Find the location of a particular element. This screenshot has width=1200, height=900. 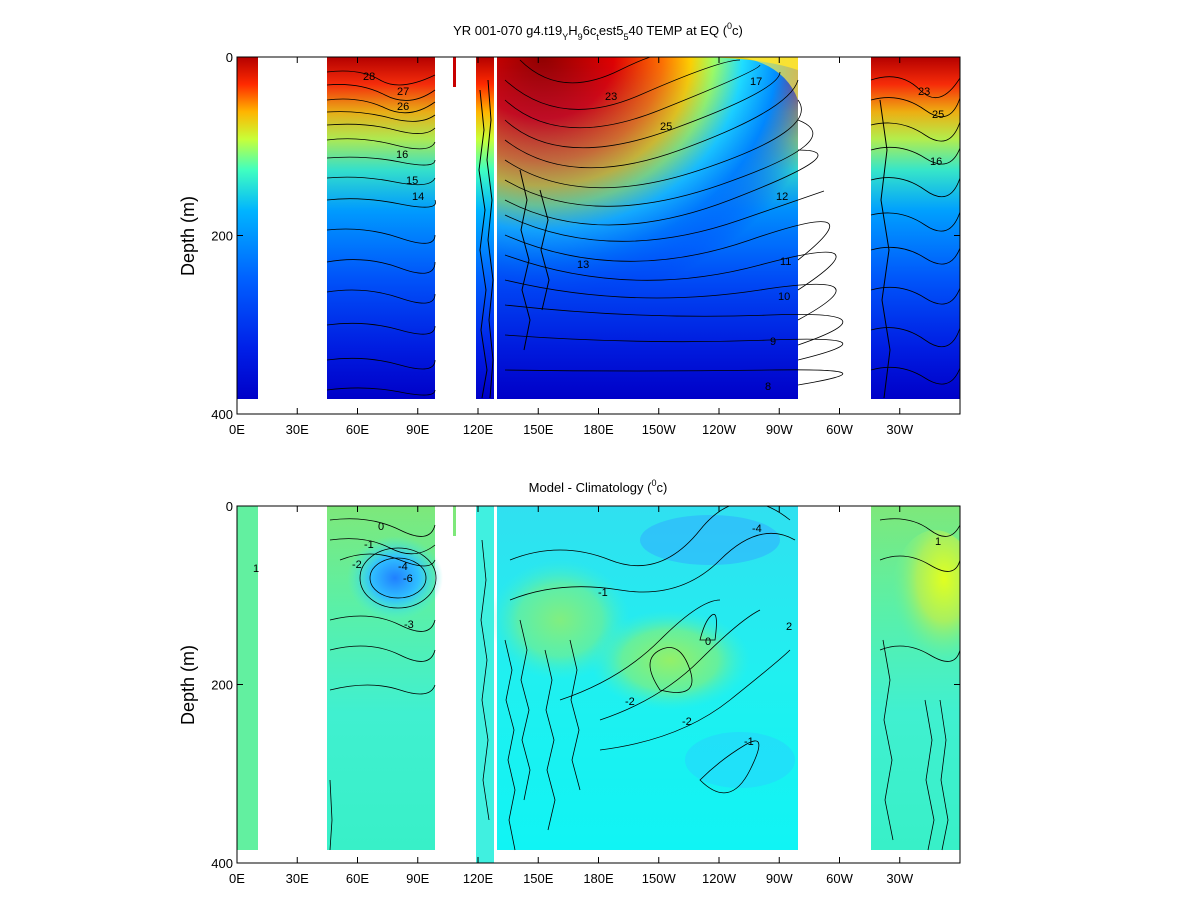

anomaly-y-axis-label: Depth (m) is located at coordinates (188, 685).